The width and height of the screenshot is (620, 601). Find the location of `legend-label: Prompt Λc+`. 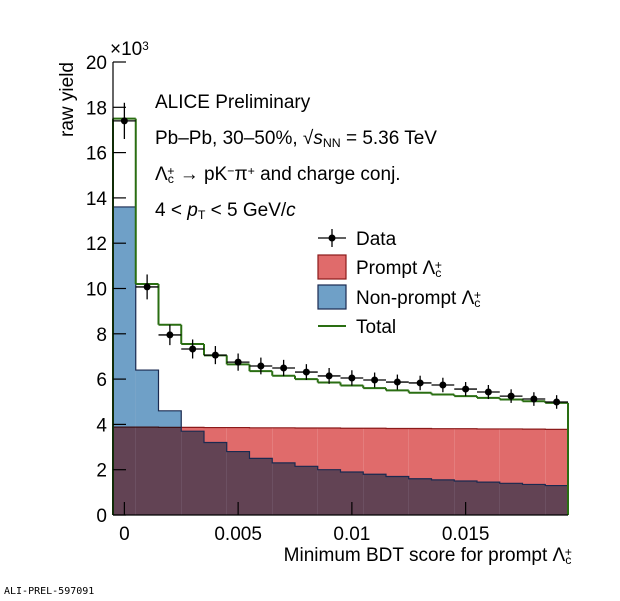

legend-label: Prompt Λc+ is located at coordinates (399, 269).